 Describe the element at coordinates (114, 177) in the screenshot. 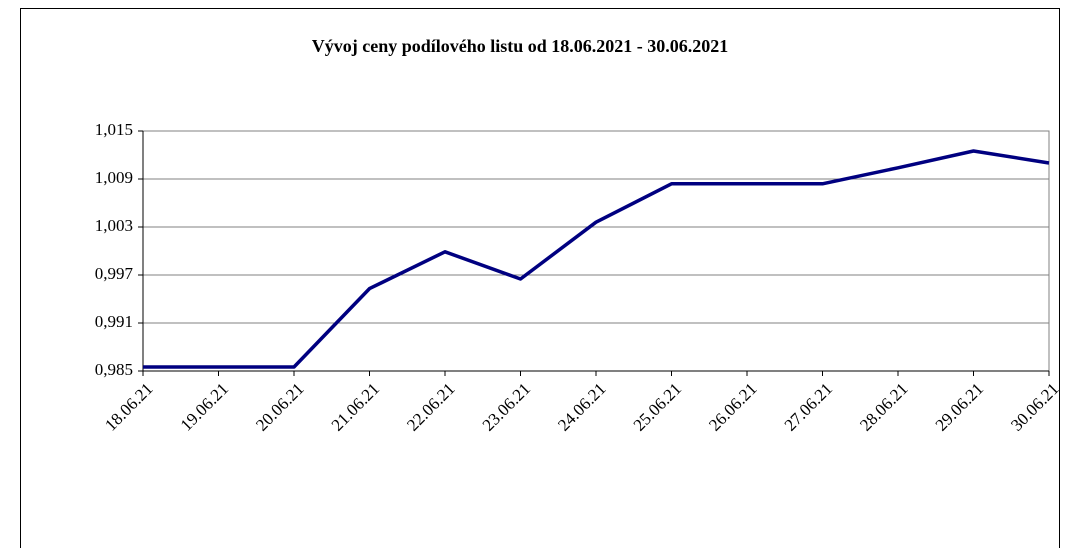

I see `y-tick-label: 1,009` at that location.